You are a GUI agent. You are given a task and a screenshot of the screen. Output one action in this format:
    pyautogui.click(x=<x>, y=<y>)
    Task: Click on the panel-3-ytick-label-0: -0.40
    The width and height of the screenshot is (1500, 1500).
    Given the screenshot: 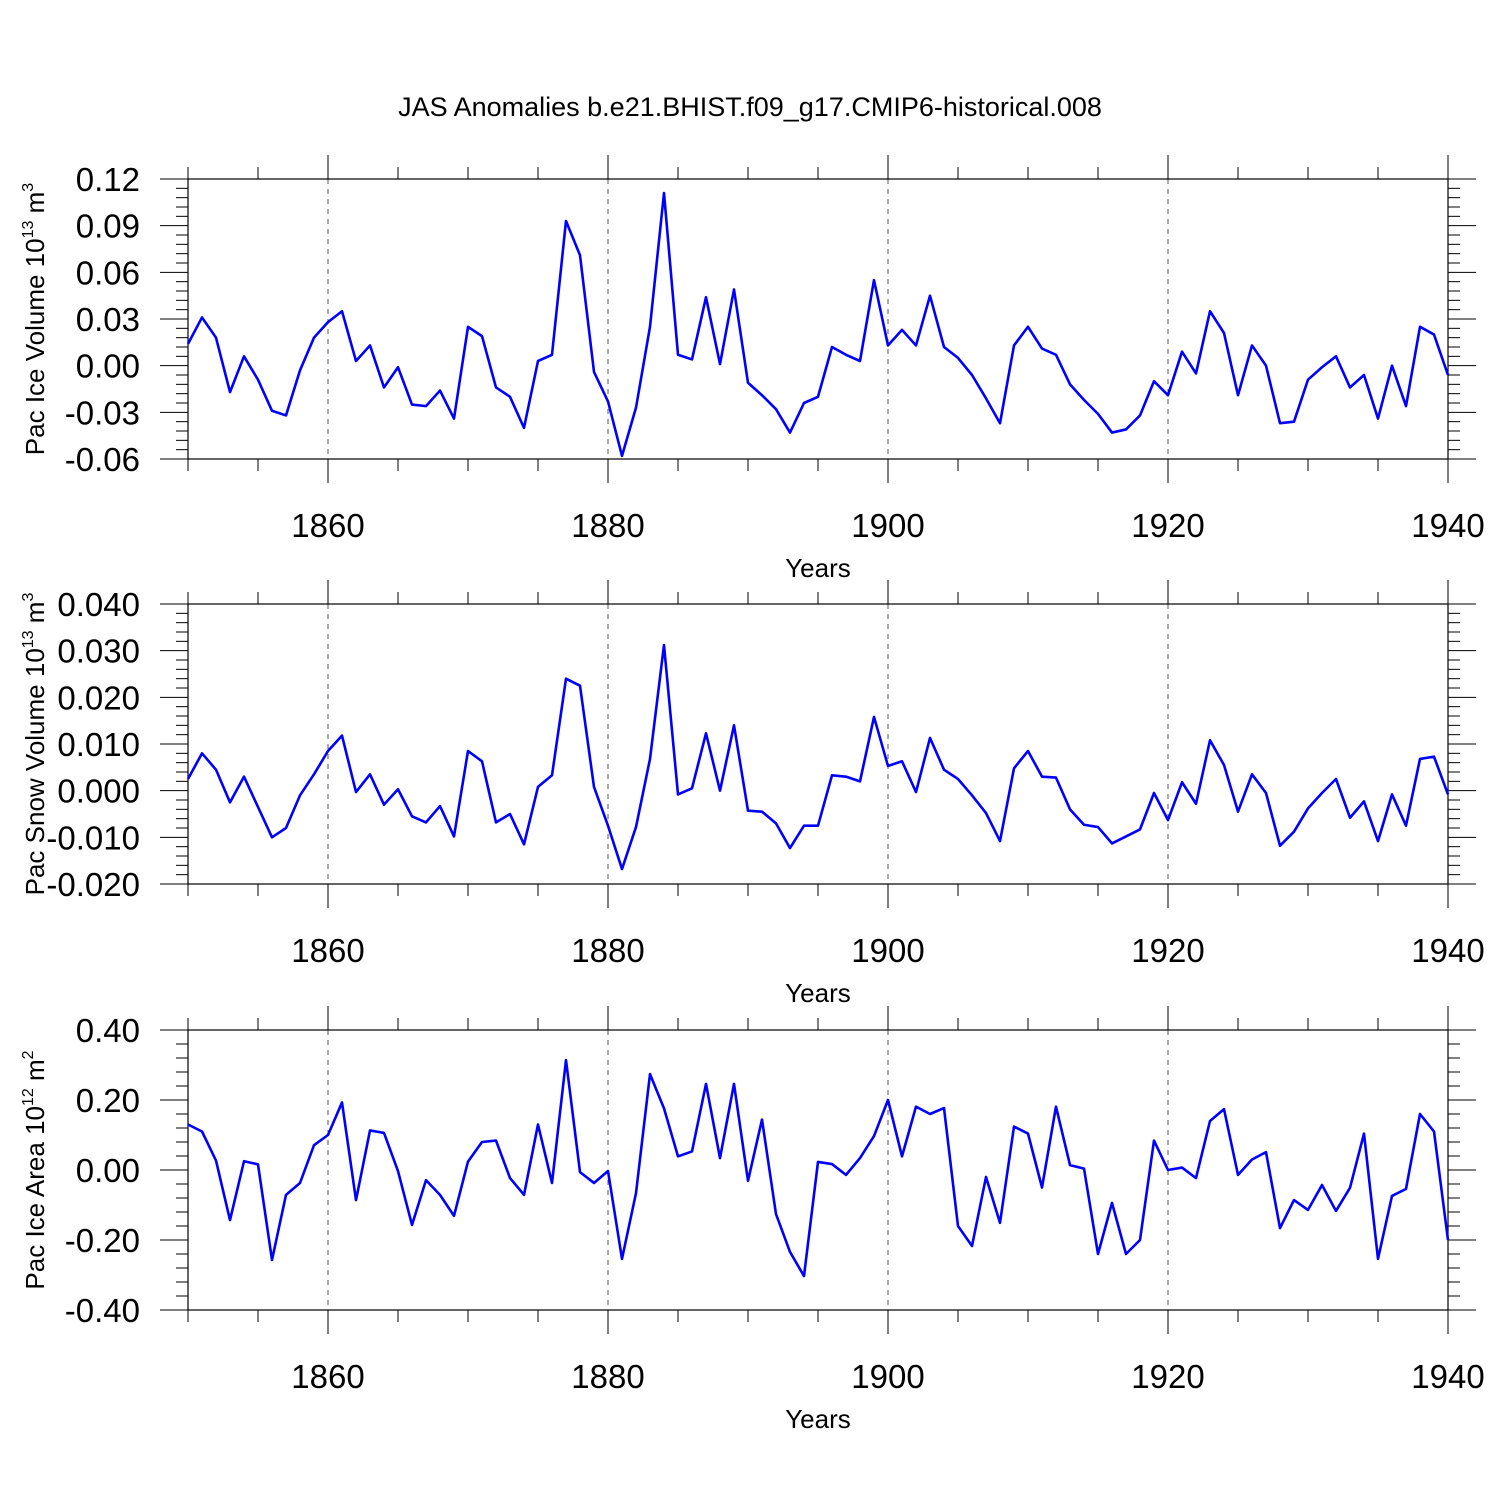 What is the action you would take?
    pyautogui.click(x=102, y=1310)
    